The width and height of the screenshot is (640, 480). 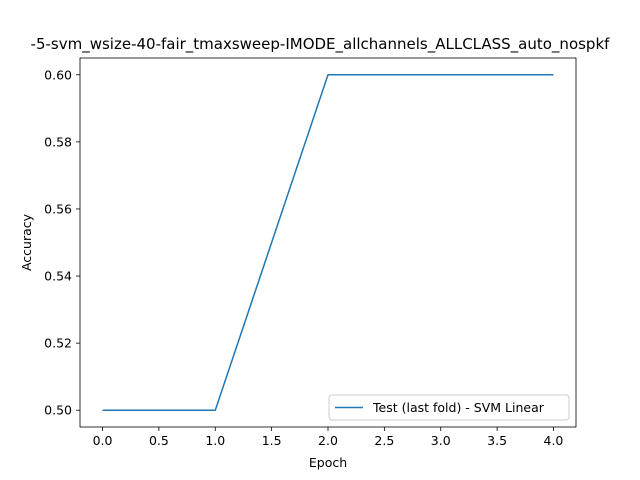 I want to click on y-tick-label: 0.50, so click(x=58, y=410).